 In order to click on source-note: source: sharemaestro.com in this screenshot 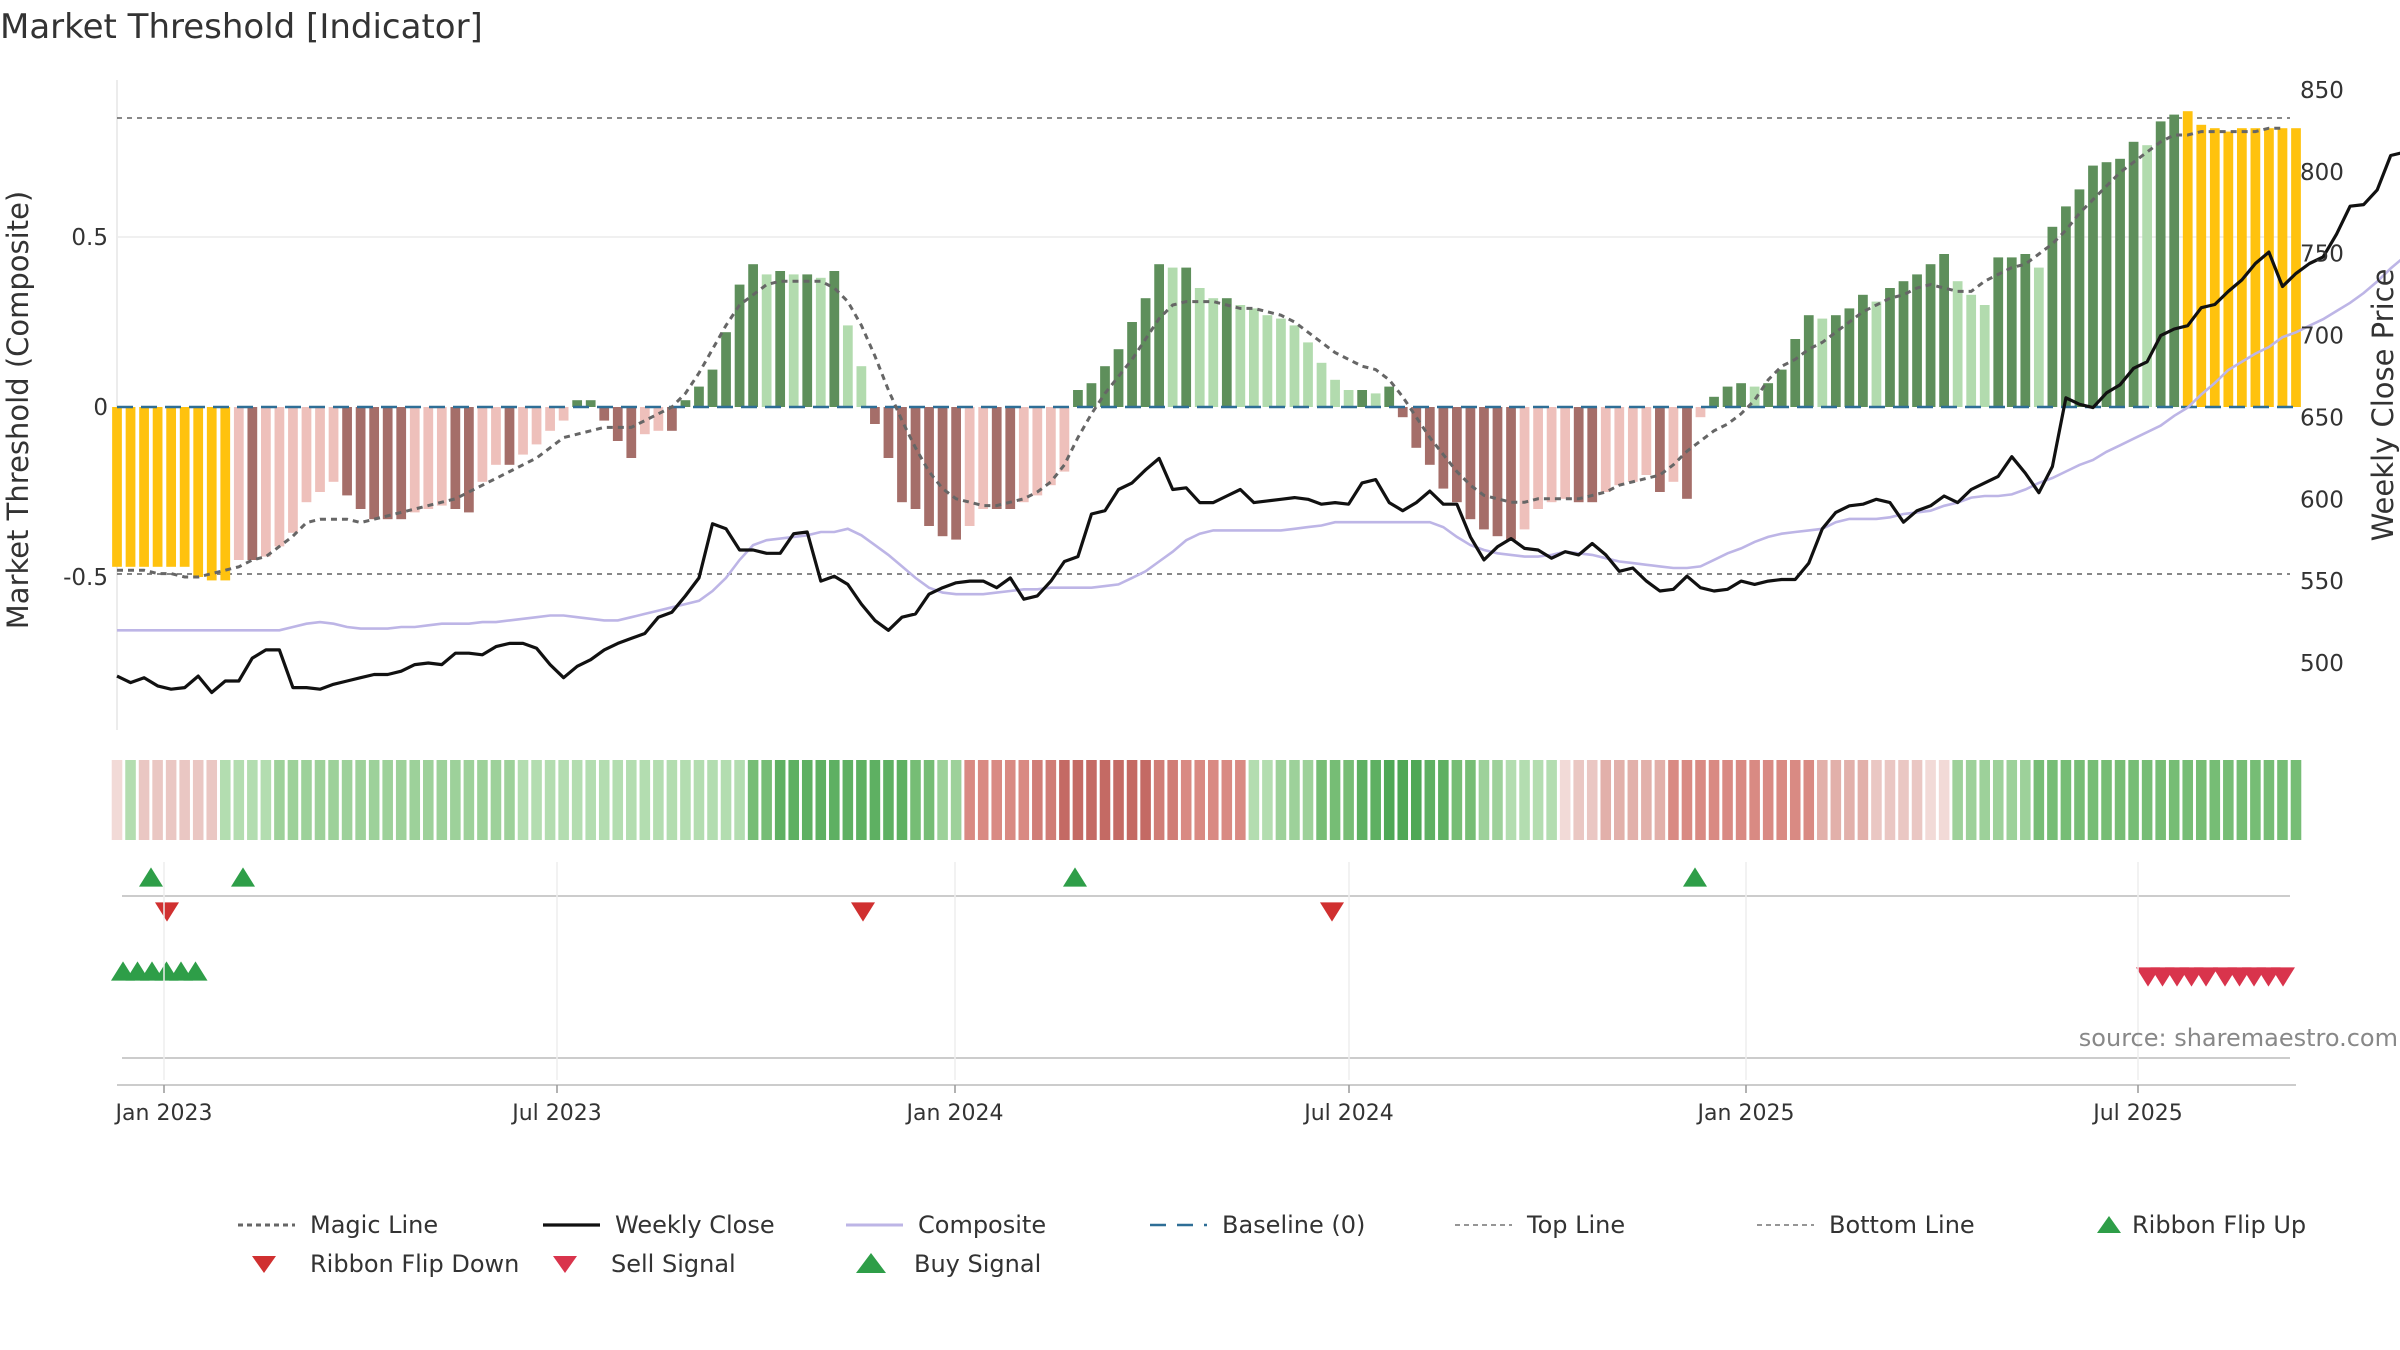, I will do `click(2238, 1038)`.